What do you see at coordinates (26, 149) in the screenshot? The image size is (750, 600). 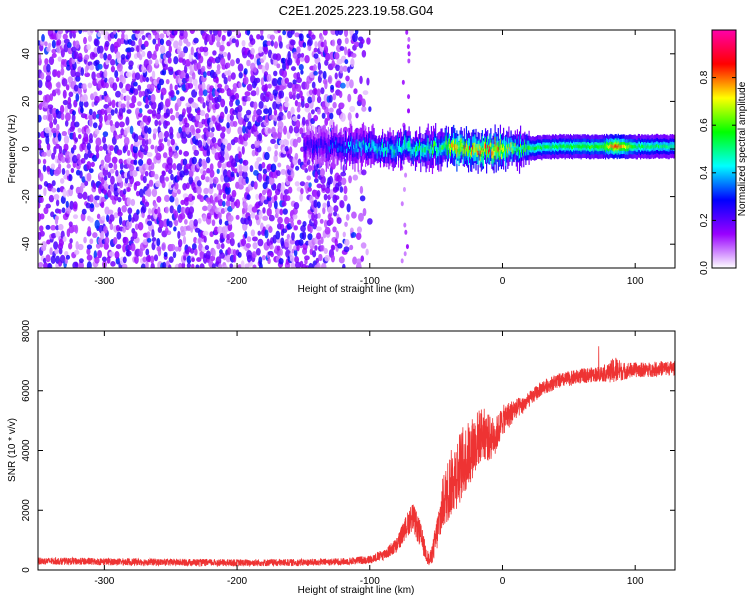 I see `spectrogram-y-tick-label: 0` at bounding box center [26, 149].